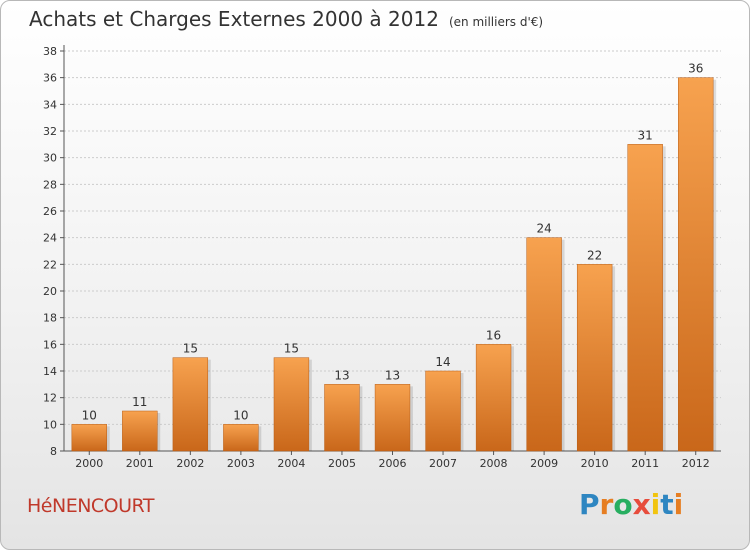  Describe the element at coordinates (190, 463) in the screenshot. I see `x-tick-label: 2002` at that location.